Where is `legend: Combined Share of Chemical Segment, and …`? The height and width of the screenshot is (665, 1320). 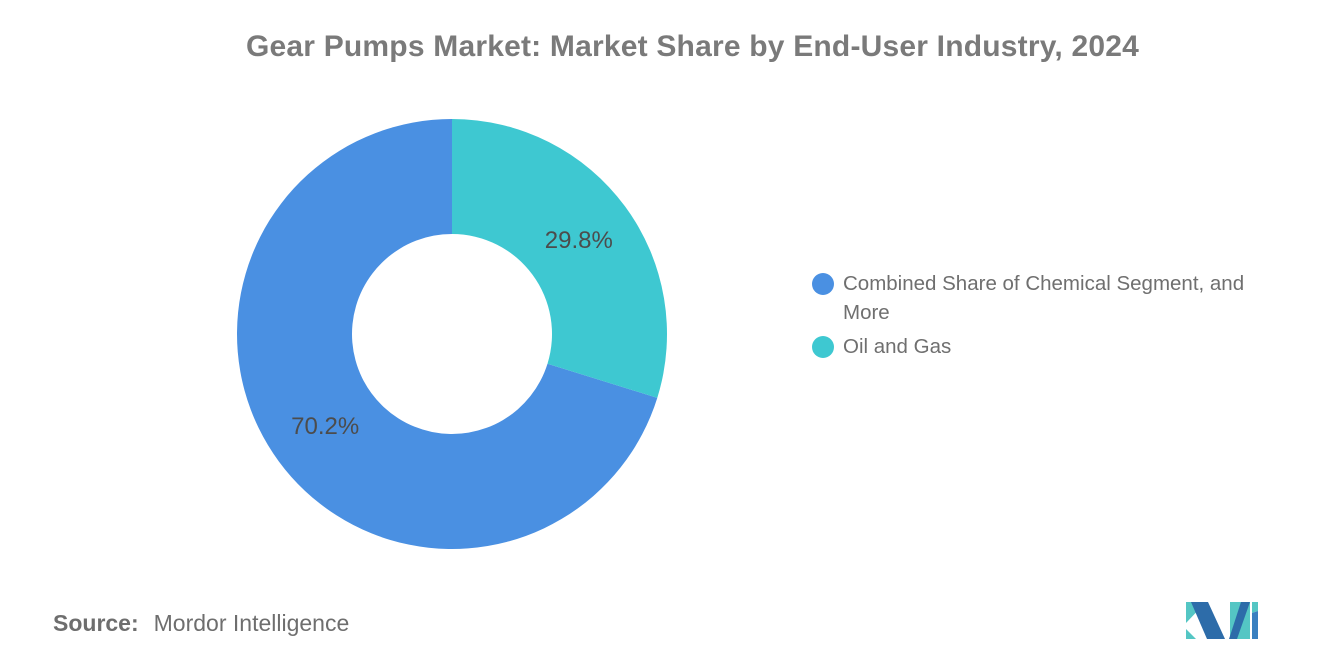 legend: Combined Share of Chemical Segment, and … is located at coordinates (1055, 317).